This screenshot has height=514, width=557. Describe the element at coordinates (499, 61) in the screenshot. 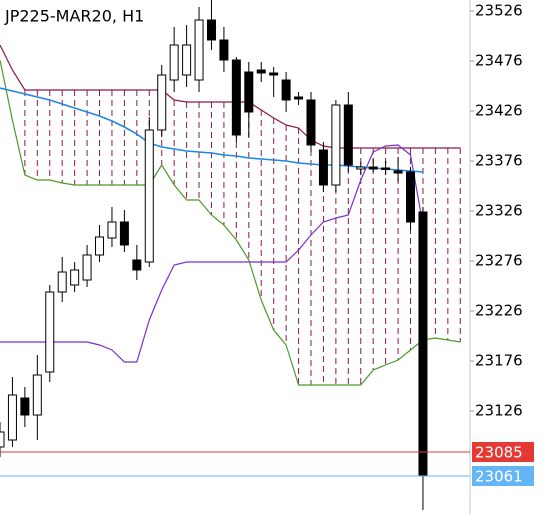

I see `y-tick-label: 23476` at that location.